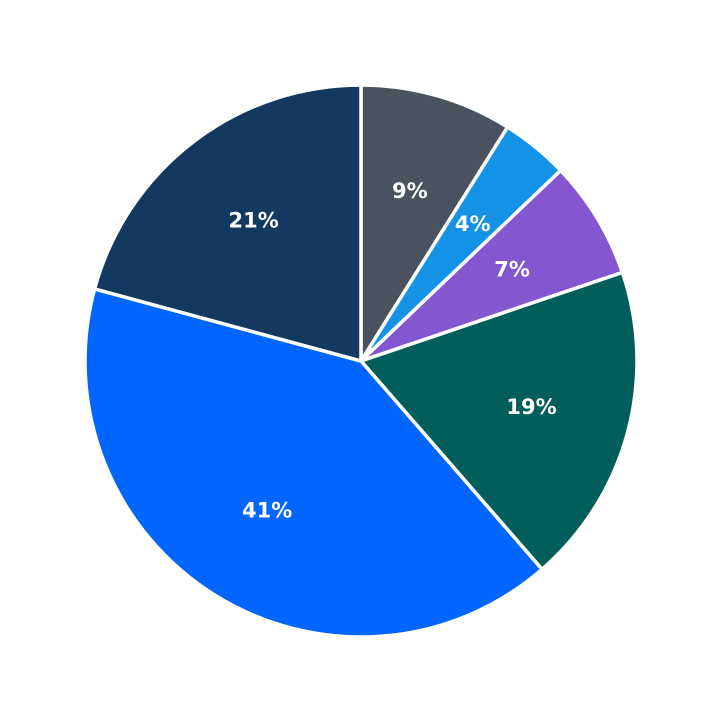 The height and width of the screenshot is (723, 723). Describe the element at coordinates (267, 511) in the screenshot. I see `pie-slice-label-5: 41%` at that location.